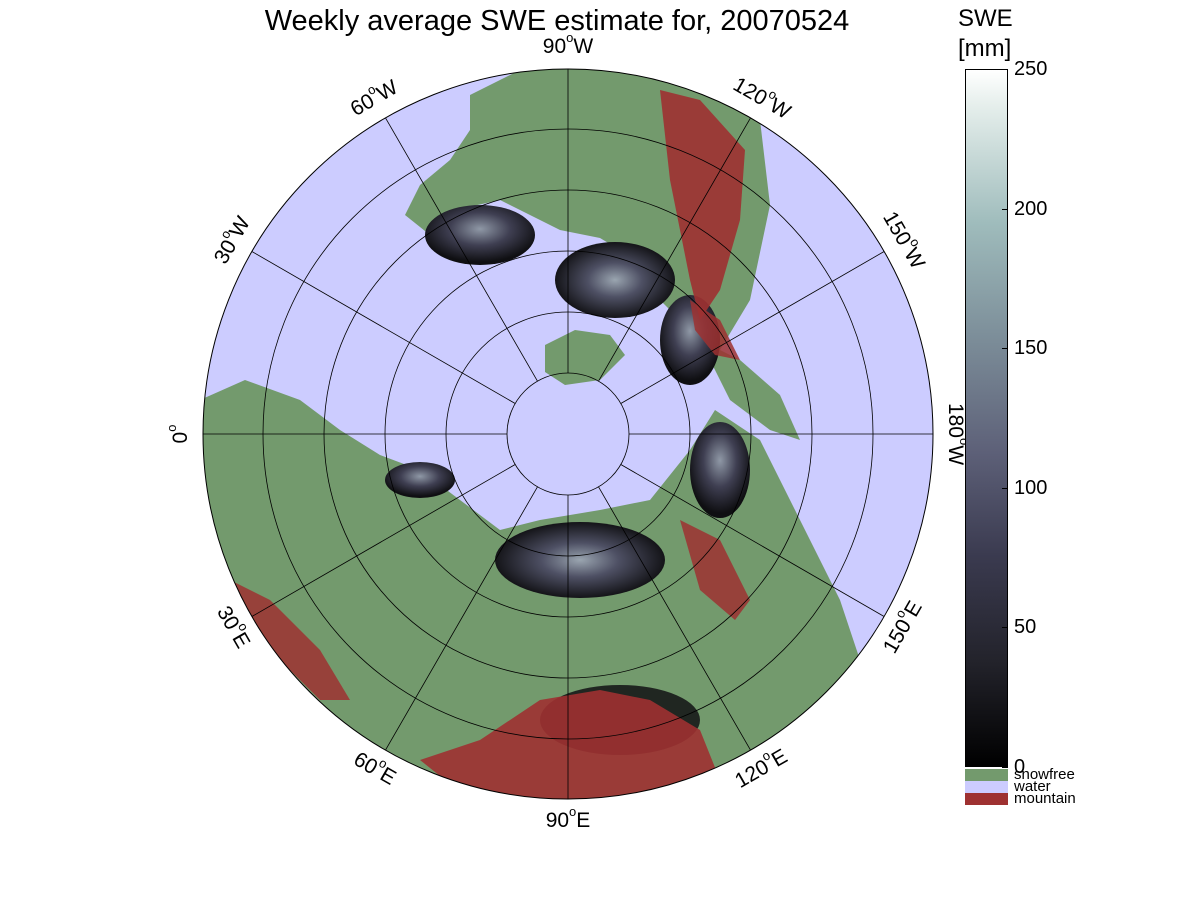 The width and height of the screenshot is (1201, 901). Describe the element at coordinates (1031, 69) in the screenshot. I see `colorbar-tick-label: 250` at that location.